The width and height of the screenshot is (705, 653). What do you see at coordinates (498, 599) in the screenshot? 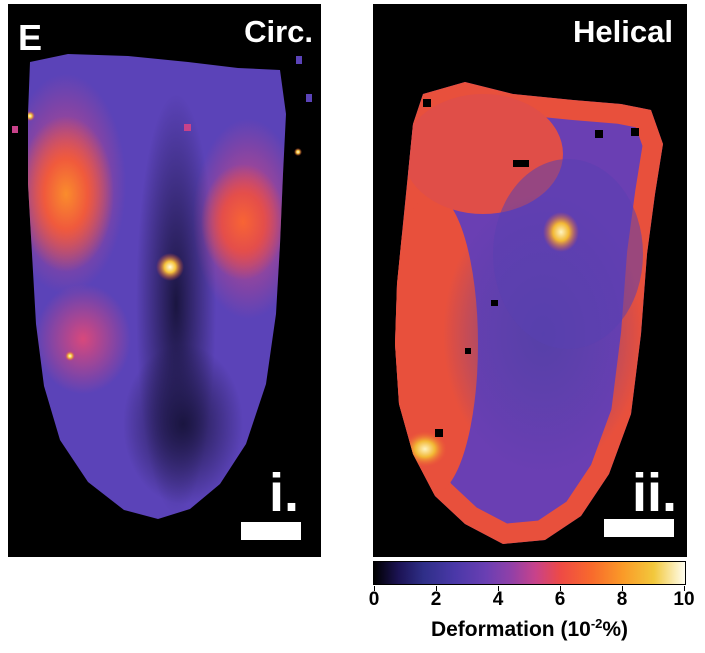
I see `colorbar-tick-label: 4` at bounding box center [498, 599].